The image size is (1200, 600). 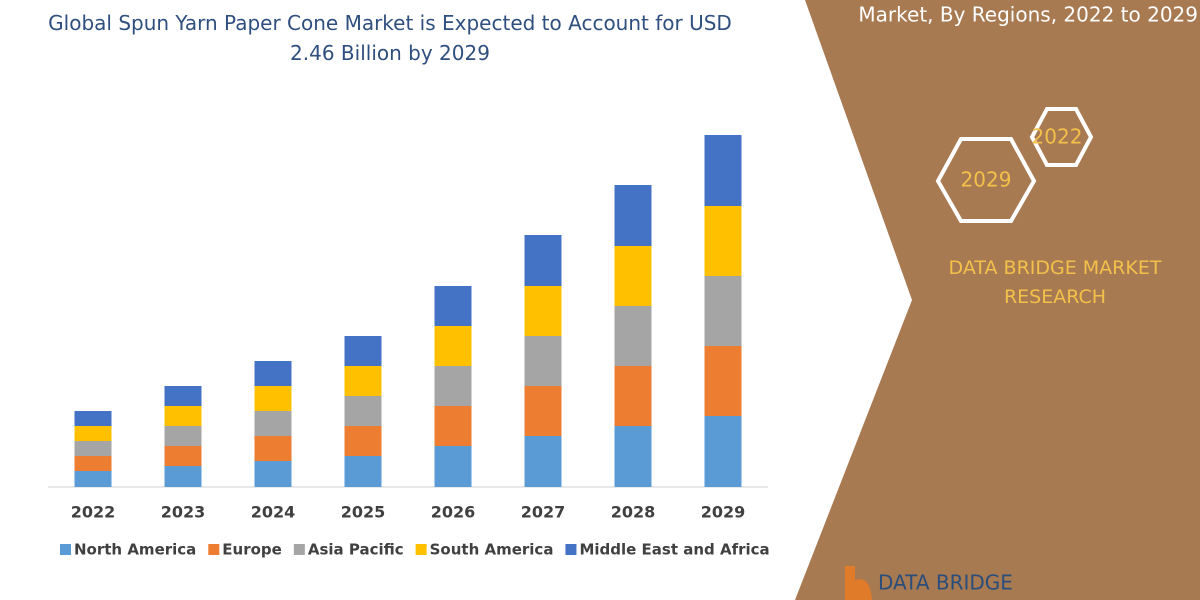 I want to click on legend-label: North America, so click(x=135, y=550).